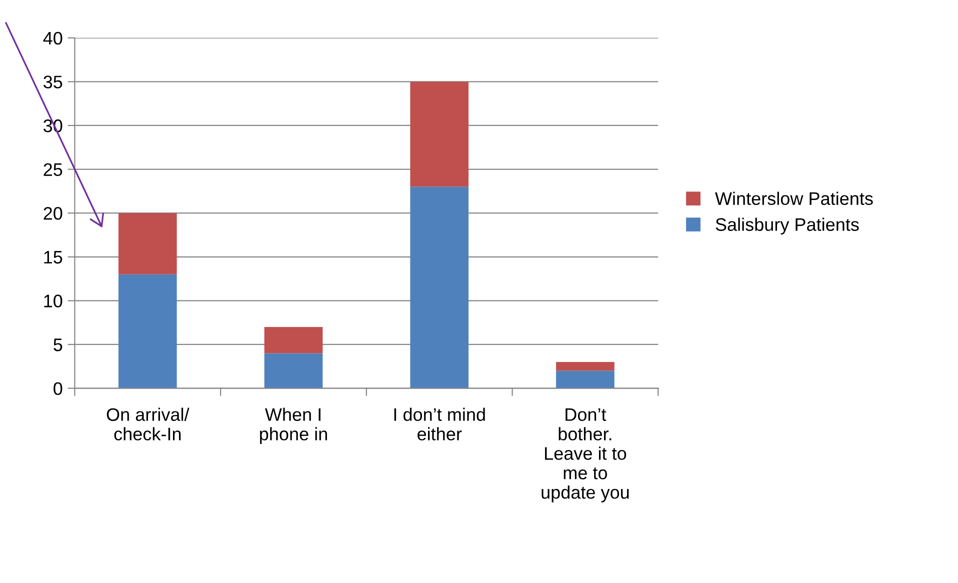  What do you see at coordinates (58, 388) in the screenshot?
I see `y-tick-label: 0` at bounding box center [58, 388].